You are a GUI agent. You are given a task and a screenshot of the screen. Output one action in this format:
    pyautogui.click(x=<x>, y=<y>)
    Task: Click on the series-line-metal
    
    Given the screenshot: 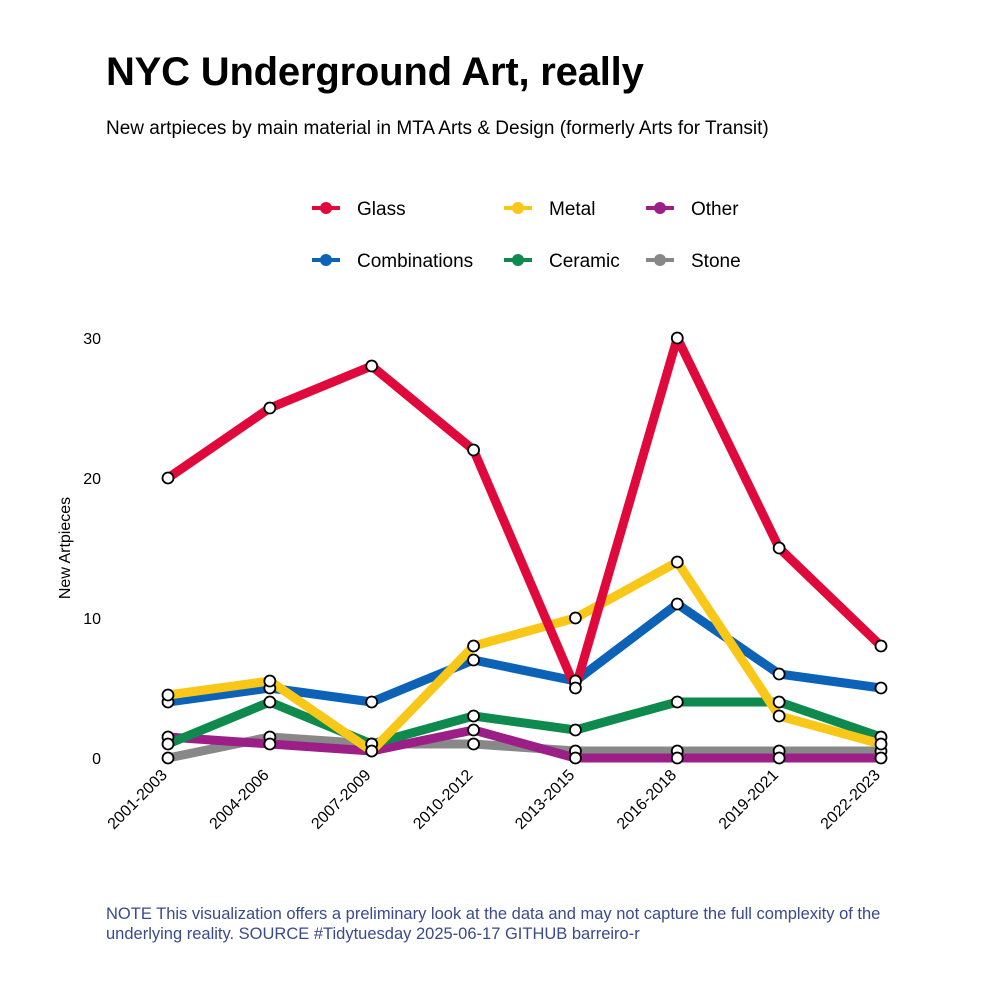 What is the action you would take?
    pyautogui.click(x=524, y=656)
    